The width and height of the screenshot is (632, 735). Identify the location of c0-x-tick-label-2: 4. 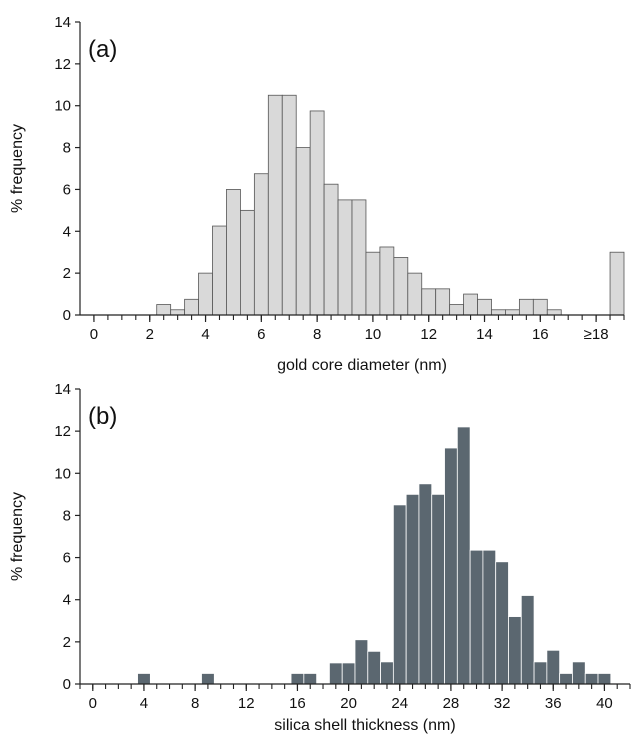
(205, 334).